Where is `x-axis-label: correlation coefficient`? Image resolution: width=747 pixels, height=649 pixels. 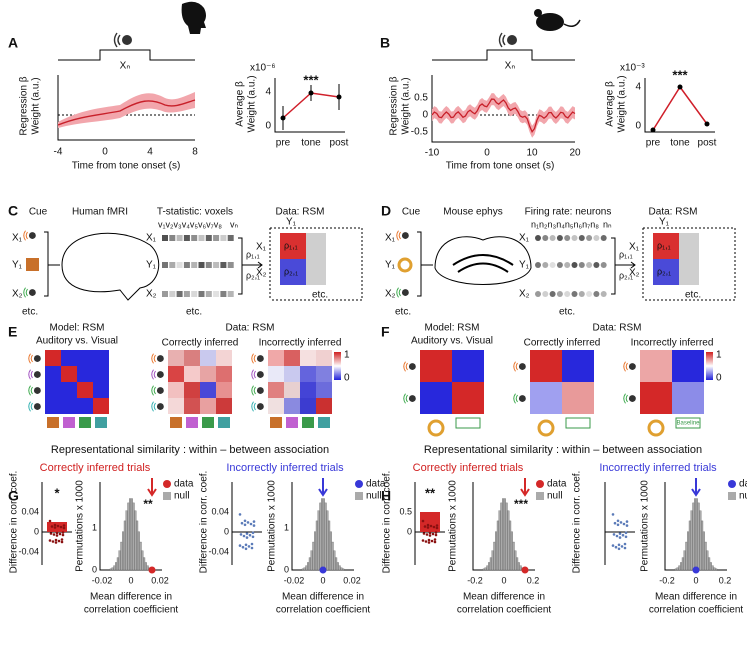 x-axis-label: correlation coefficient is located at coordinates (696, 610).